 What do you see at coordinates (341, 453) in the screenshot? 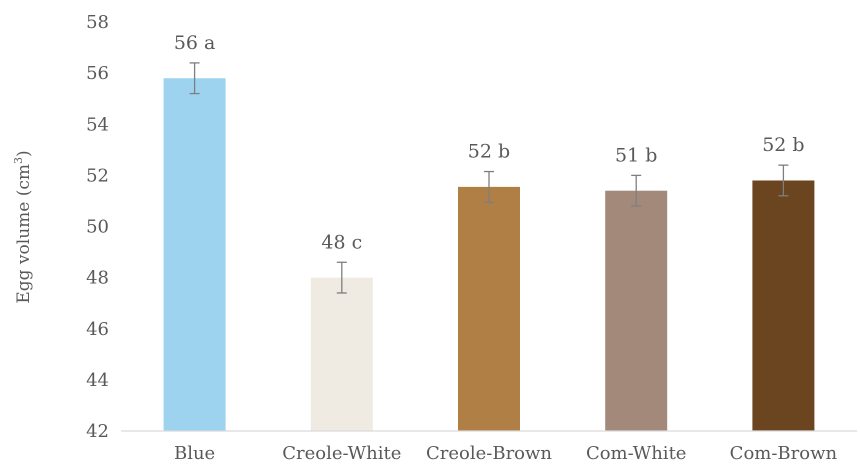
I see `x-tick-label: Creole-White` at bounding box center [341, 453].